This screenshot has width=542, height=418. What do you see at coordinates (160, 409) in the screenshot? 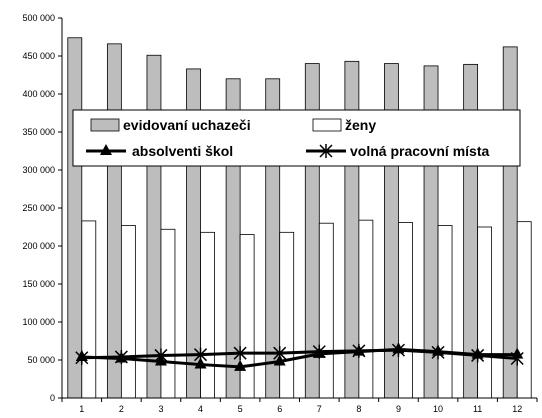
I see `x-tick-label: 3` at bounding box center [160, 409].